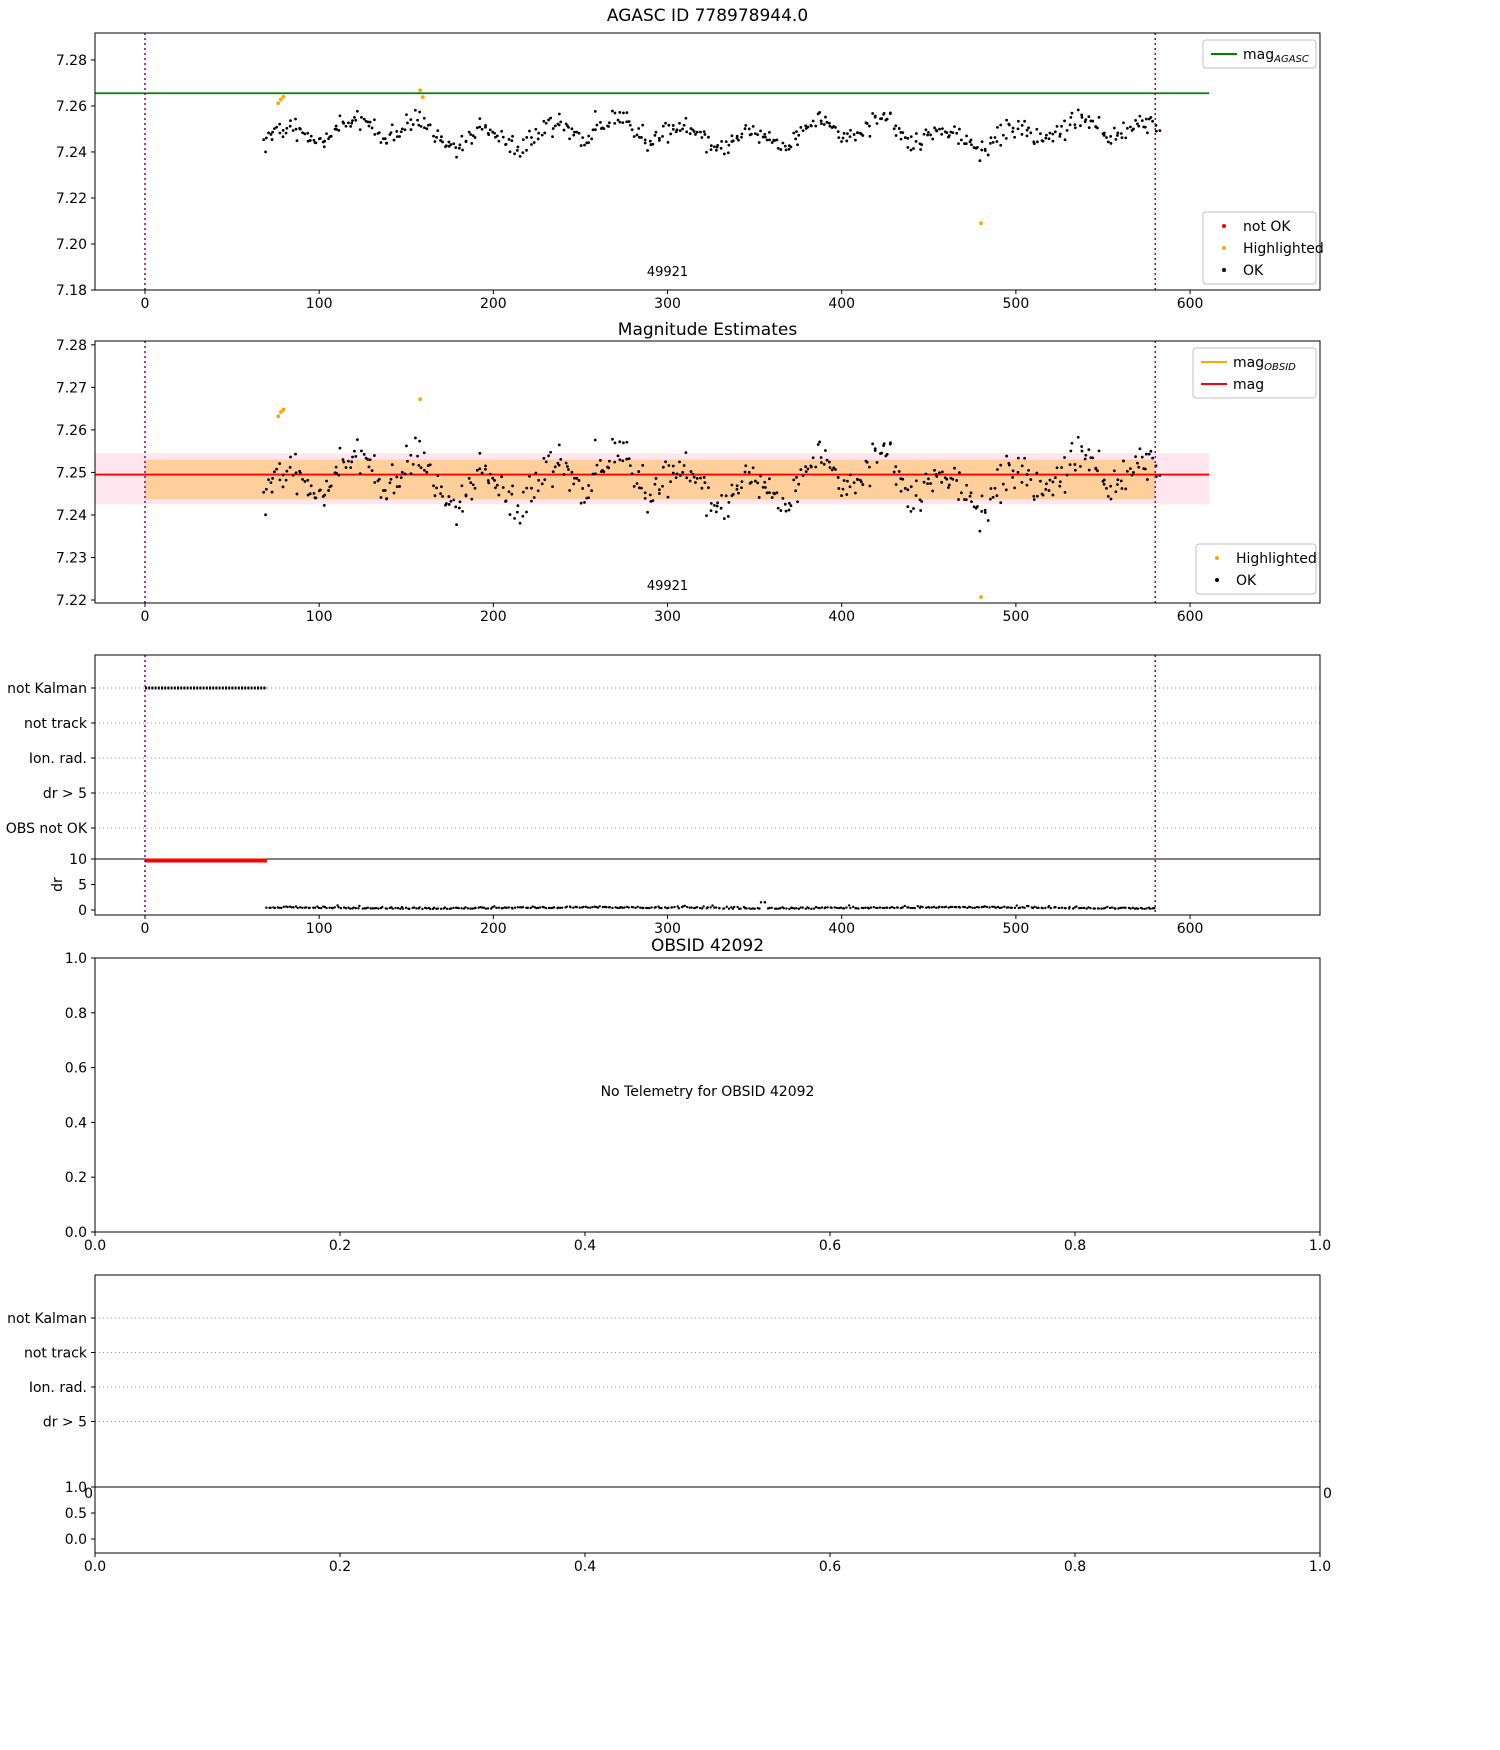 The width and height of the screenshot is (1500, 1750). What do you see at coordinates (76, 1540) in the screenshot?
I see `inset-tick-label: 0.0` at bounding box center [76, 1540].